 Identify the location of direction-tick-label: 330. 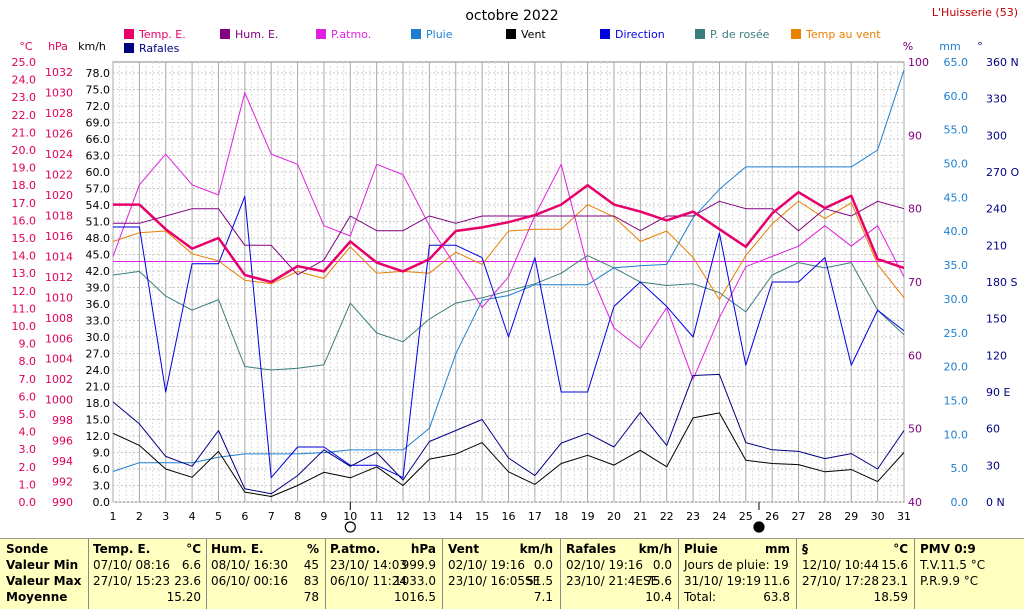
(996, 99).